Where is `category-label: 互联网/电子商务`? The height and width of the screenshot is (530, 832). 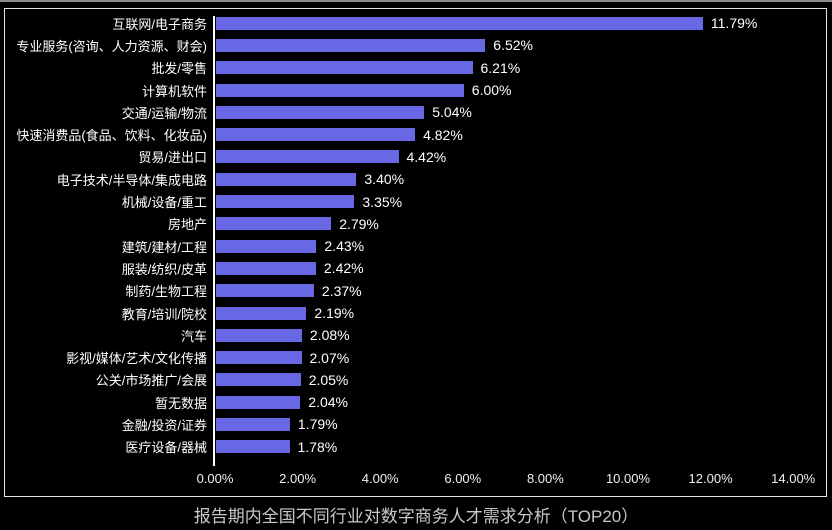 category-label: 互联网/电子商务 is located at coordinates (159, 24).